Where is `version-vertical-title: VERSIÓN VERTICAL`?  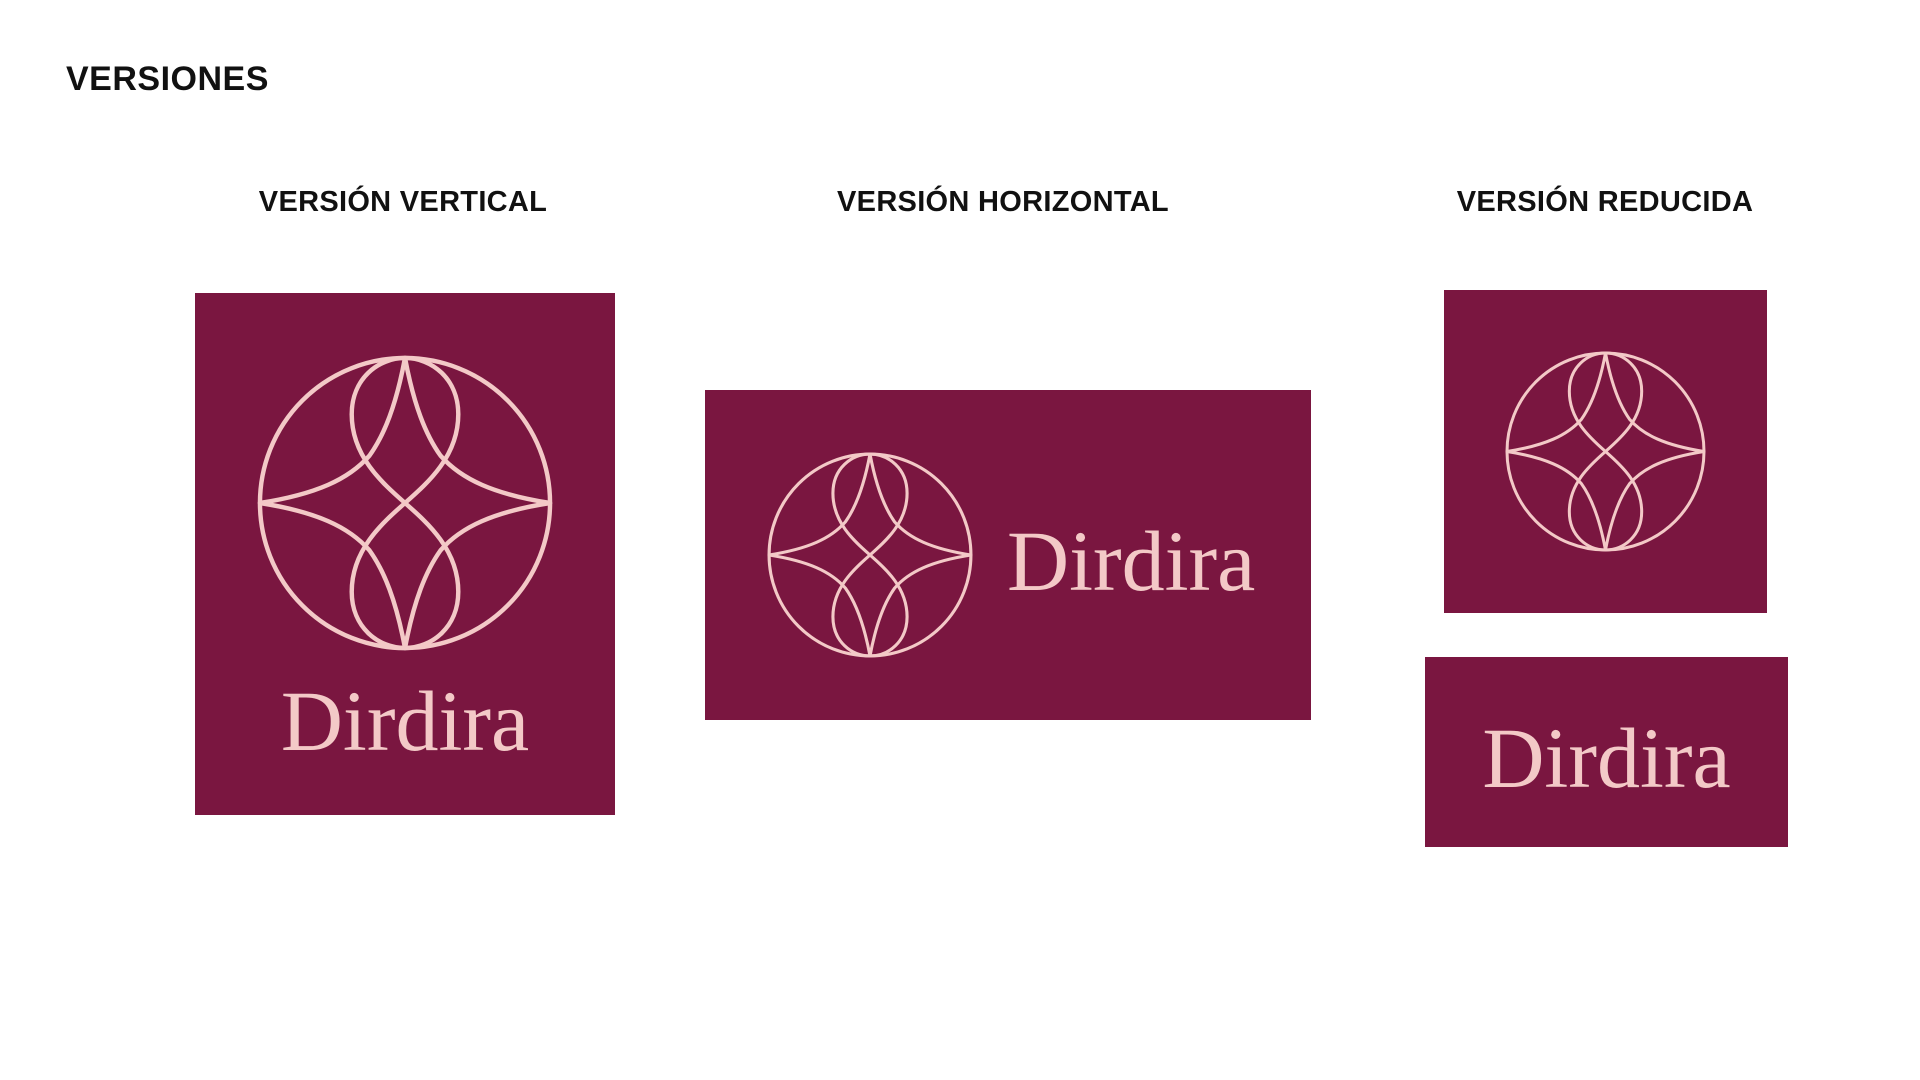 version-vertical-title: VERSIÓN VERTICAL is located at coordinates (403, 202).